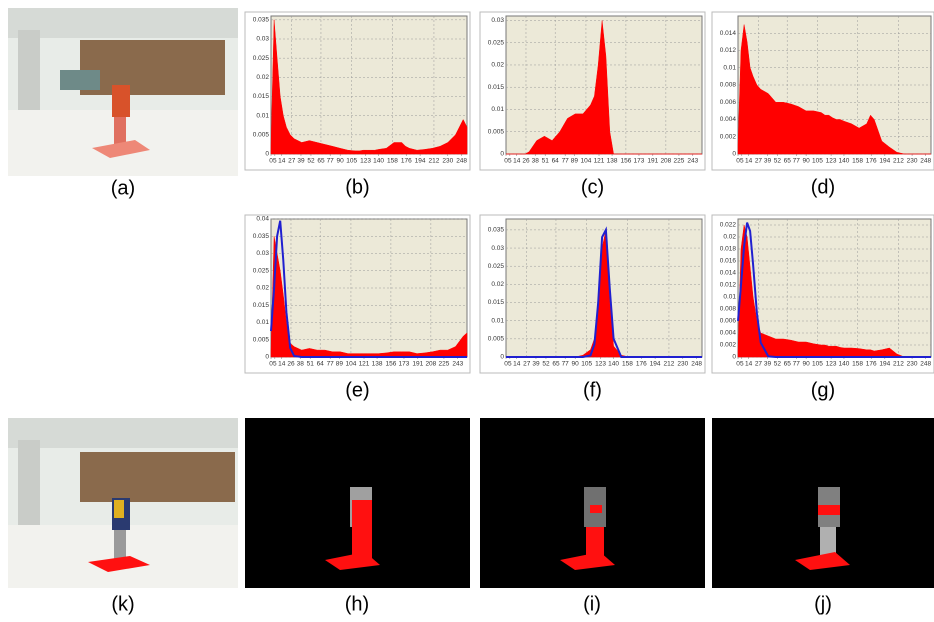  What do you see at coordinates (261, 20) in the screenshot?
I see `y-tick-label: 0.035` at bounding box center [261, 20].